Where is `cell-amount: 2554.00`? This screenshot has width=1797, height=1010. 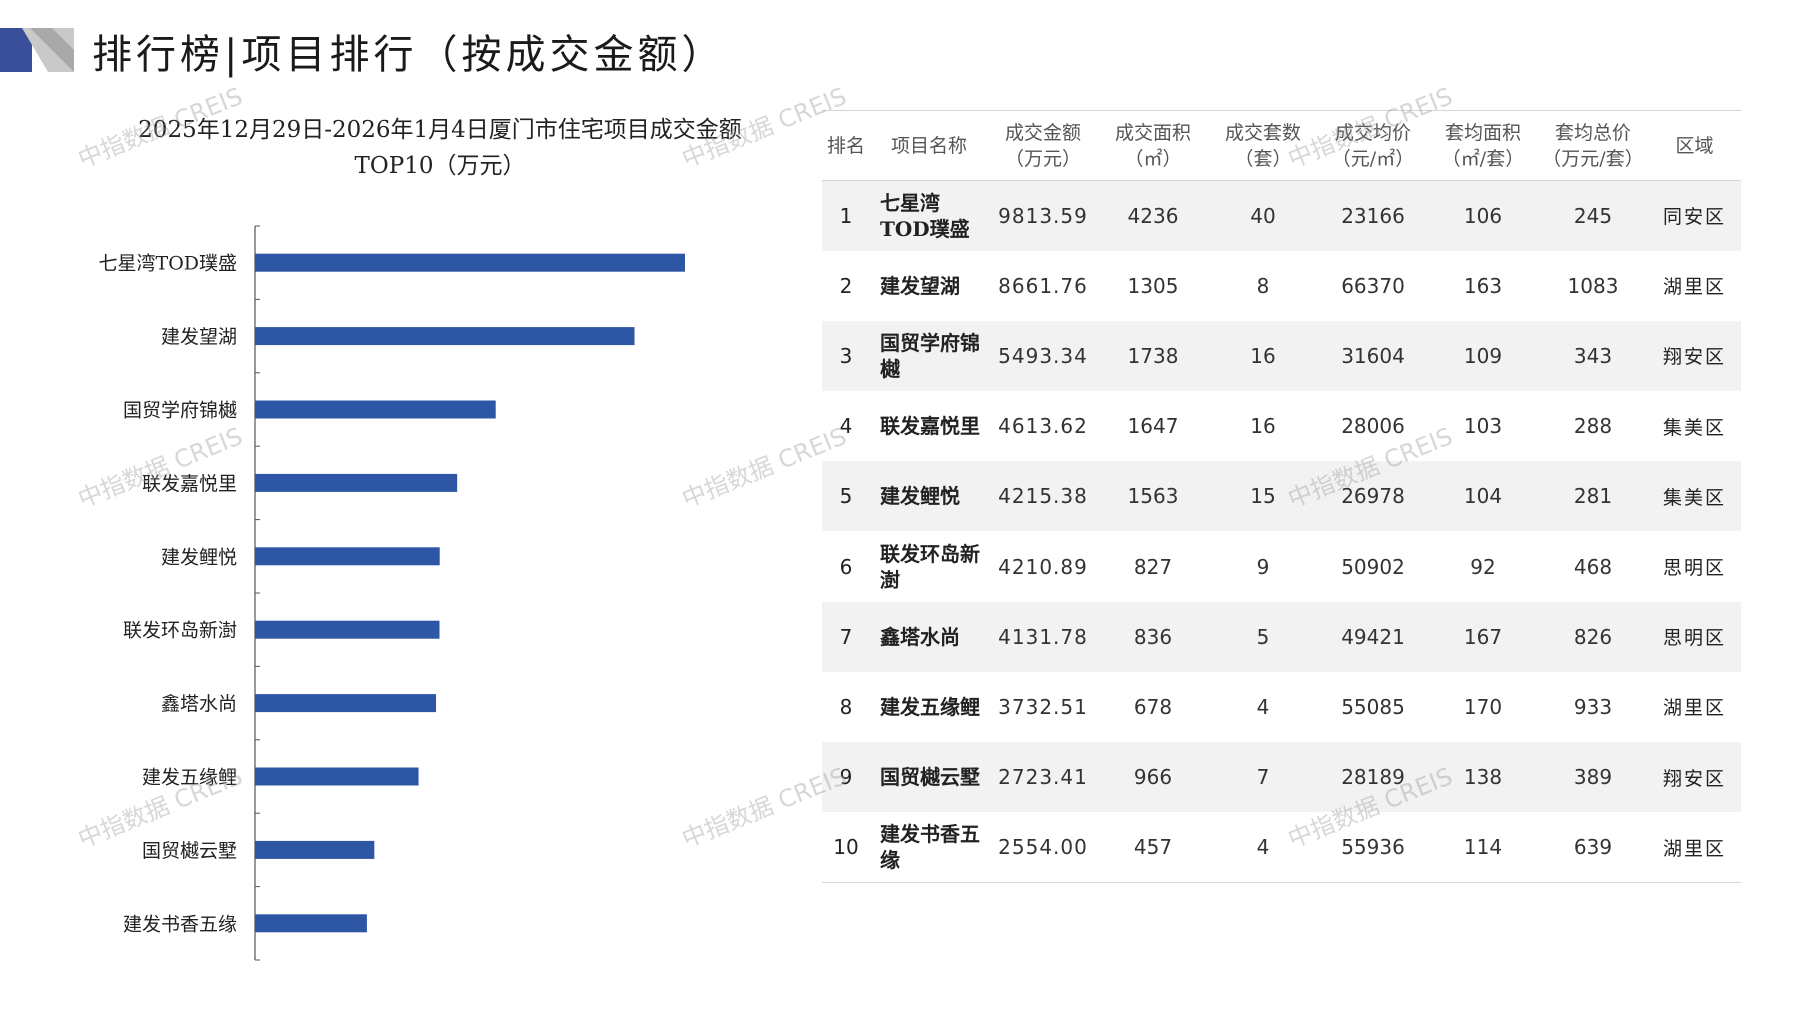 cell-amount: 2554.00 is located at coordinates (1043, 847).